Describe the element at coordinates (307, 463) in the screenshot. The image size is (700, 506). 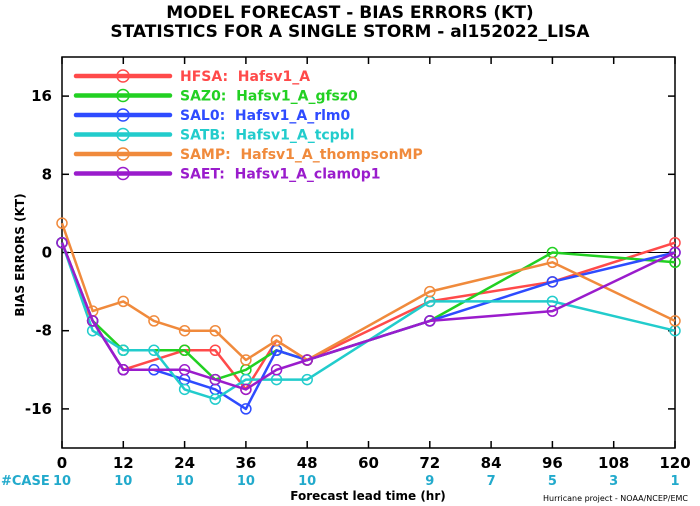
I see `x-tick-label: 48` at that location.